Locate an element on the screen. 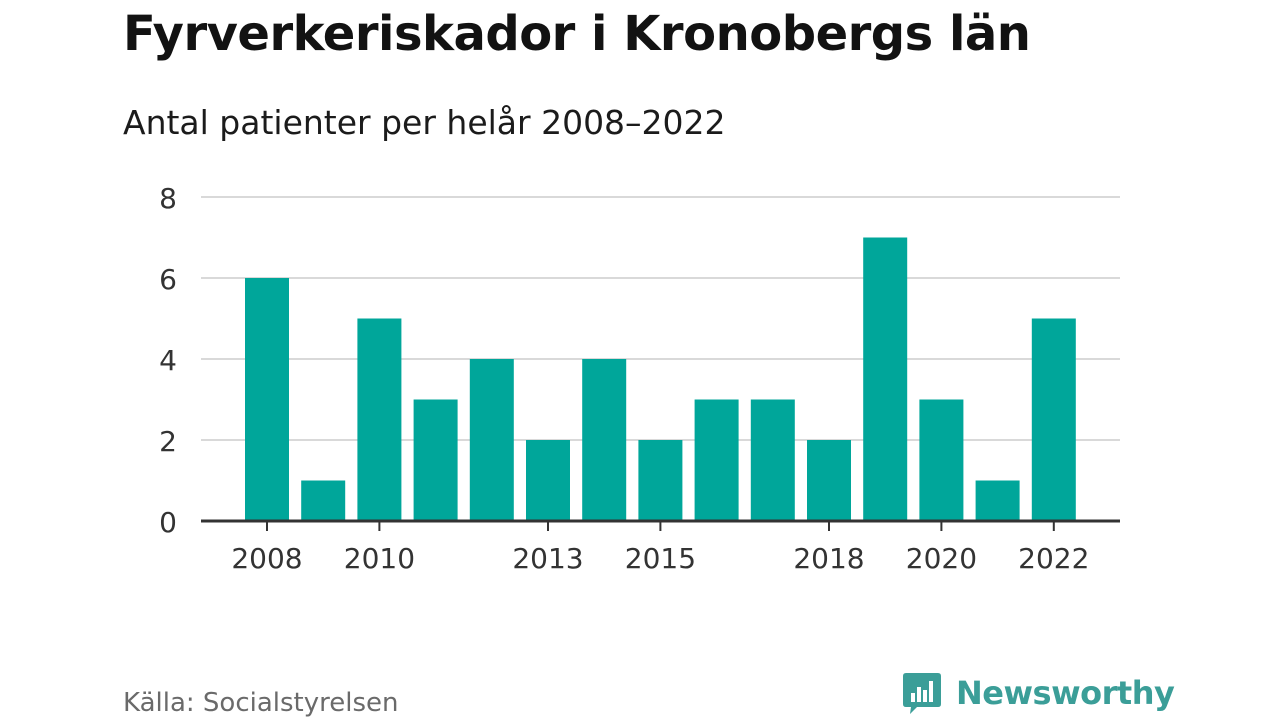  x-tick-label: 2013 is located at coordinates (547, 558).